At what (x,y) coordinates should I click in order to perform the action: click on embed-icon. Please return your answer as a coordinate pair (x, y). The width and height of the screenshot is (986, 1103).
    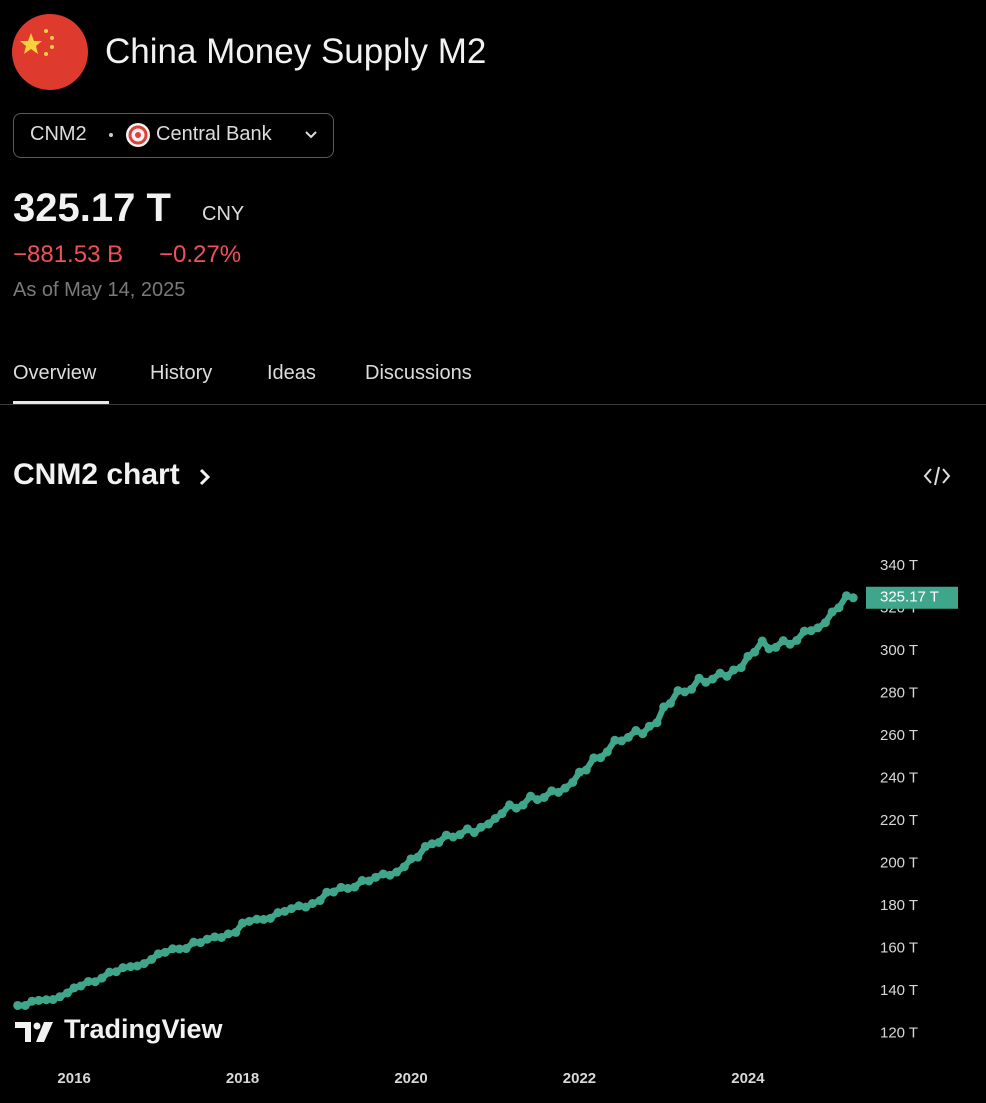
    Looking at the image, I should click on (937, 476).